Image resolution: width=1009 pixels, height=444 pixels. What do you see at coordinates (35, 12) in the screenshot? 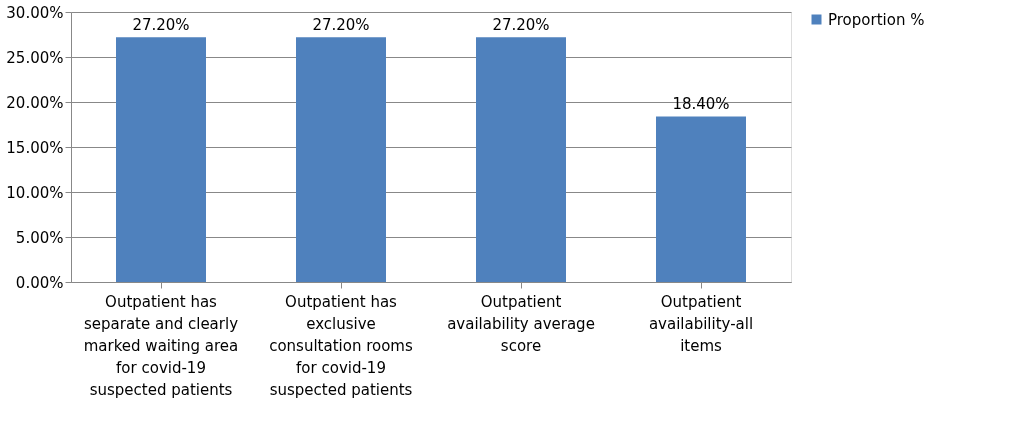
I see `y-tick-label: 30.00%` at bounding box center [35, 12].